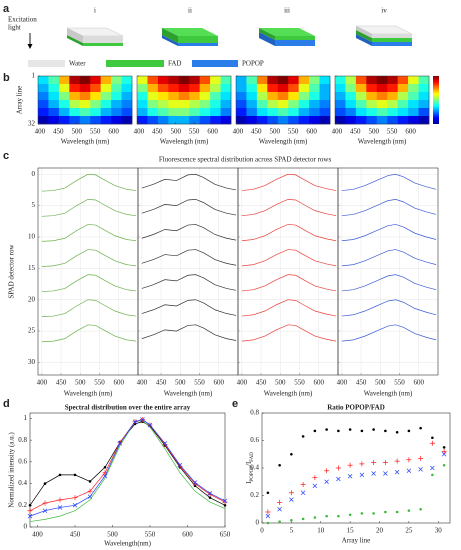  I want to click on x-tick-label: 0, so click(262, 531).